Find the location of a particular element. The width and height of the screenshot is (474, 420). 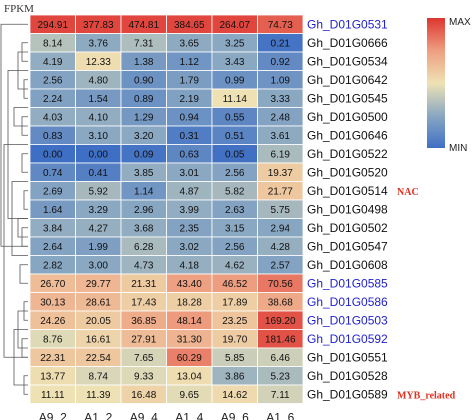

heatmap-cell-value: 6.46 is located at coordinates (281, 358).